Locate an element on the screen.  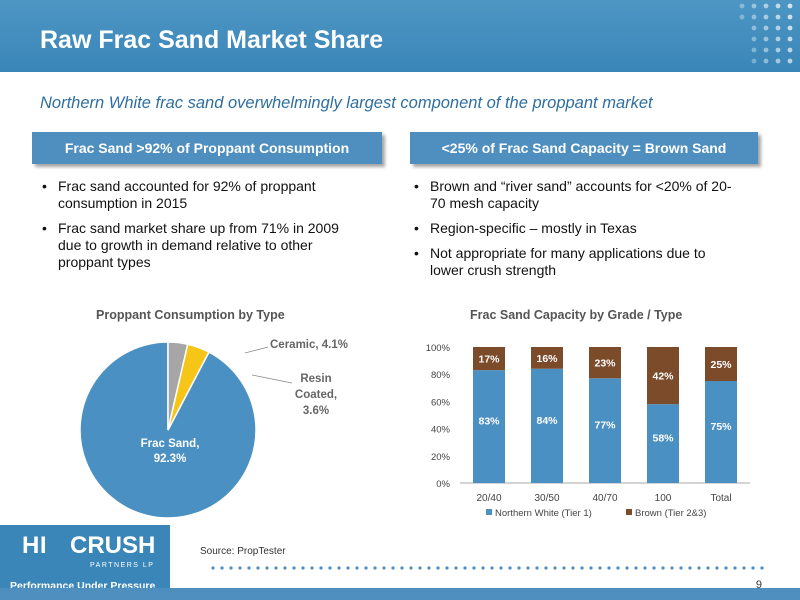
bar-chart-title: Frac Sand Capacity by Grade / Type is located at coordinates (576, 315).